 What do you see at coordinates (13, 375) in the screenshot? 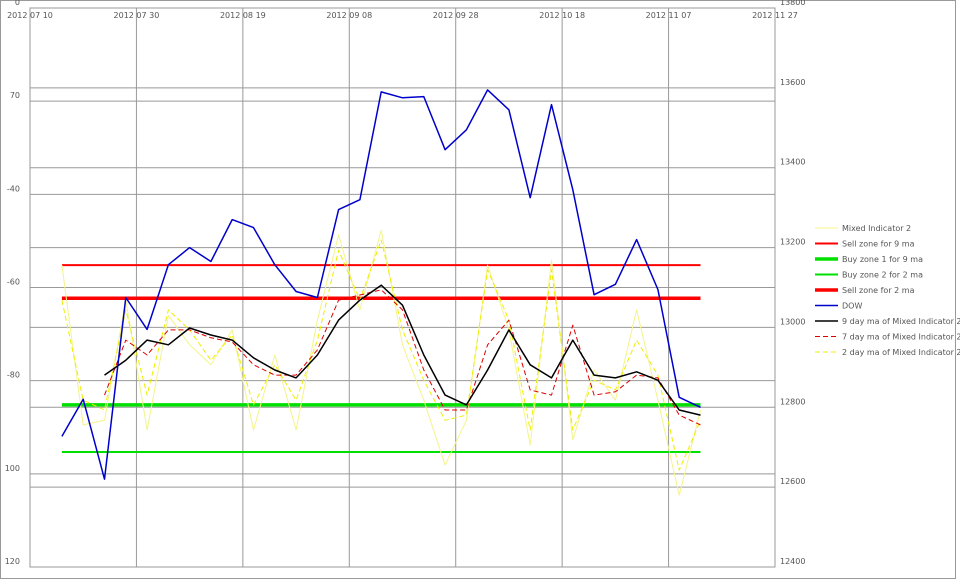
I see `y-tick-label: -80` at bounding box center [13, 375].